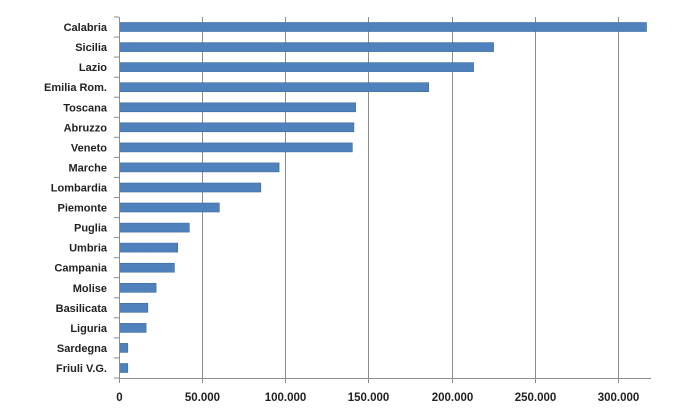 Image resolution: width=698 pixels, height=414 pixels. Describe the element at coordinates (619, 398) in the screenshot. I see `x-tick-label: 300.000` at that location.